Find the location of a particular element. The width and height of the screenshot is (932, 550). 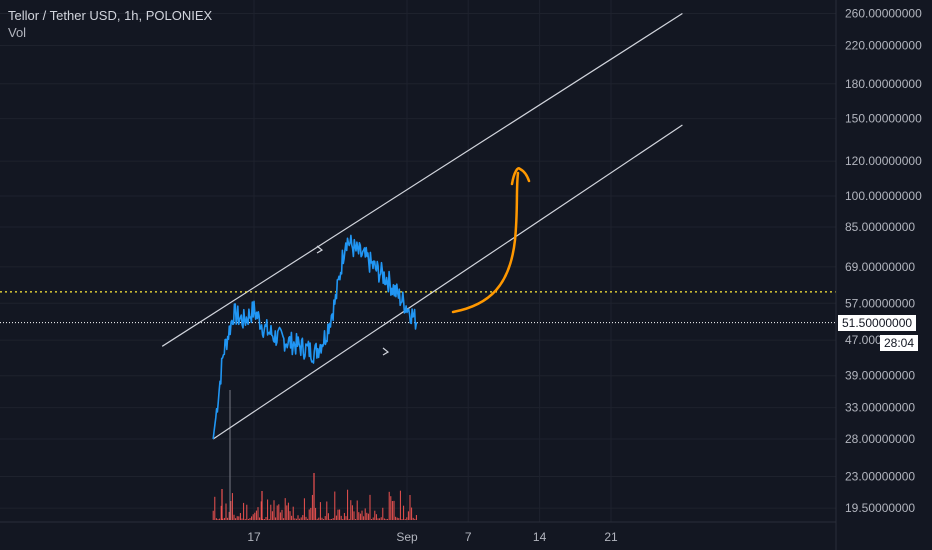

time-axis: 17 Sep 7 14 21 is located at coordinates (418, 532).